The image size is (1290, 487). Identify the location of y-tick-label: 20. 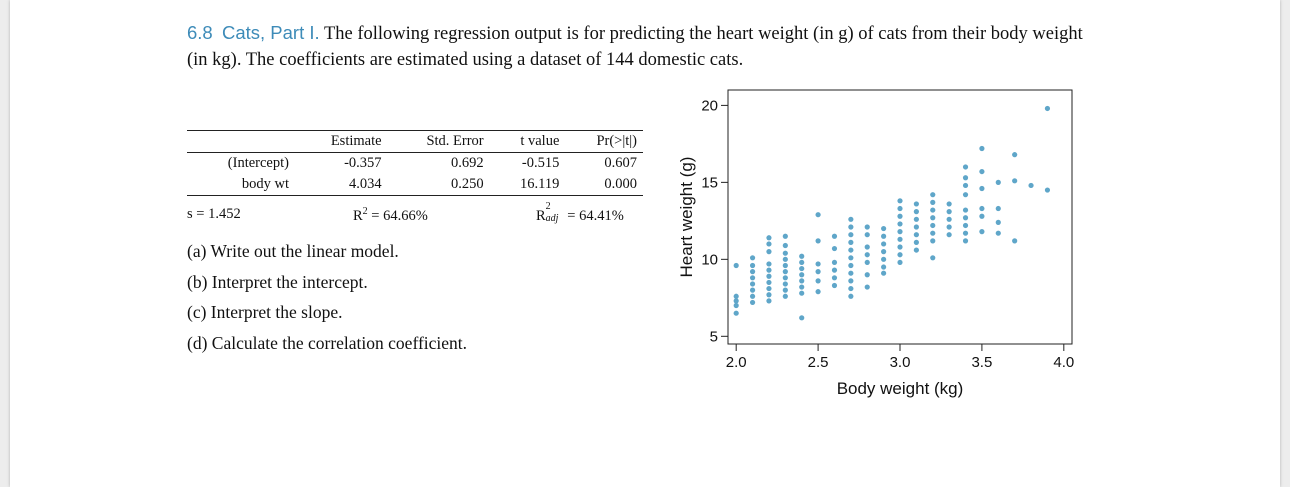
(709, 105).